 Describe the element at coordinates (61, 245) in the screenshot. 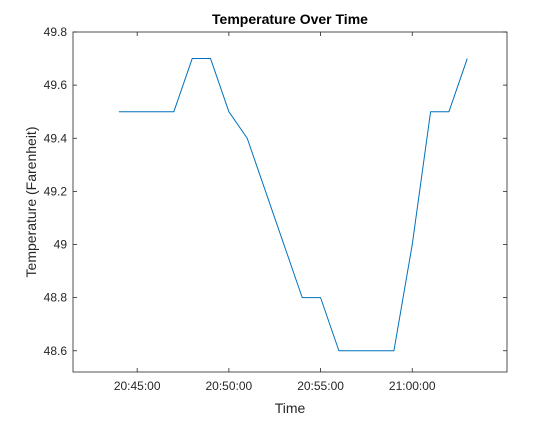

I see `y-tick-label: 49` at that location.